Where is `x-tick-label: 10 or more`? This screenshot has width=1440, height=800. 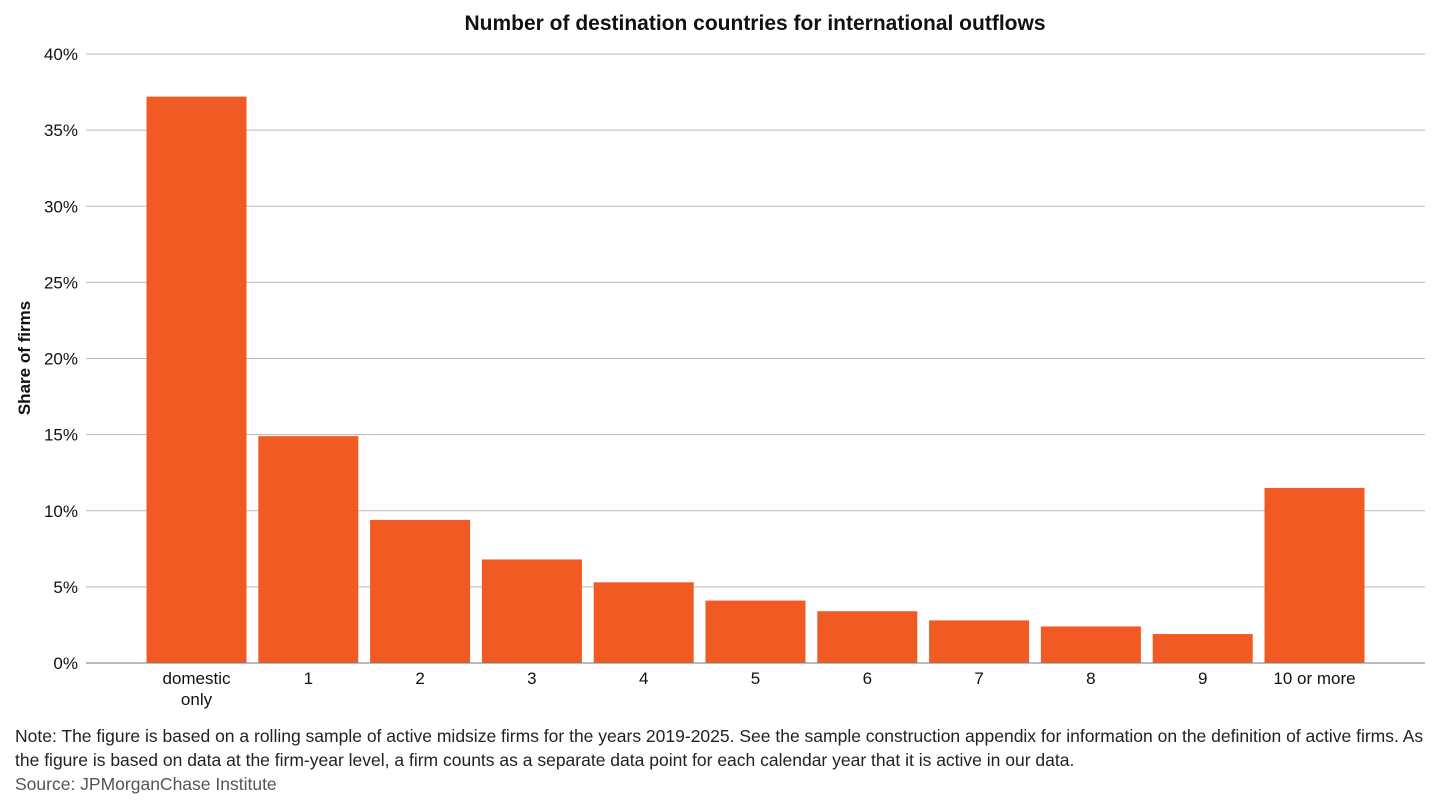
x-tick-label: 10 or more is located at coordinates (1314, 678).